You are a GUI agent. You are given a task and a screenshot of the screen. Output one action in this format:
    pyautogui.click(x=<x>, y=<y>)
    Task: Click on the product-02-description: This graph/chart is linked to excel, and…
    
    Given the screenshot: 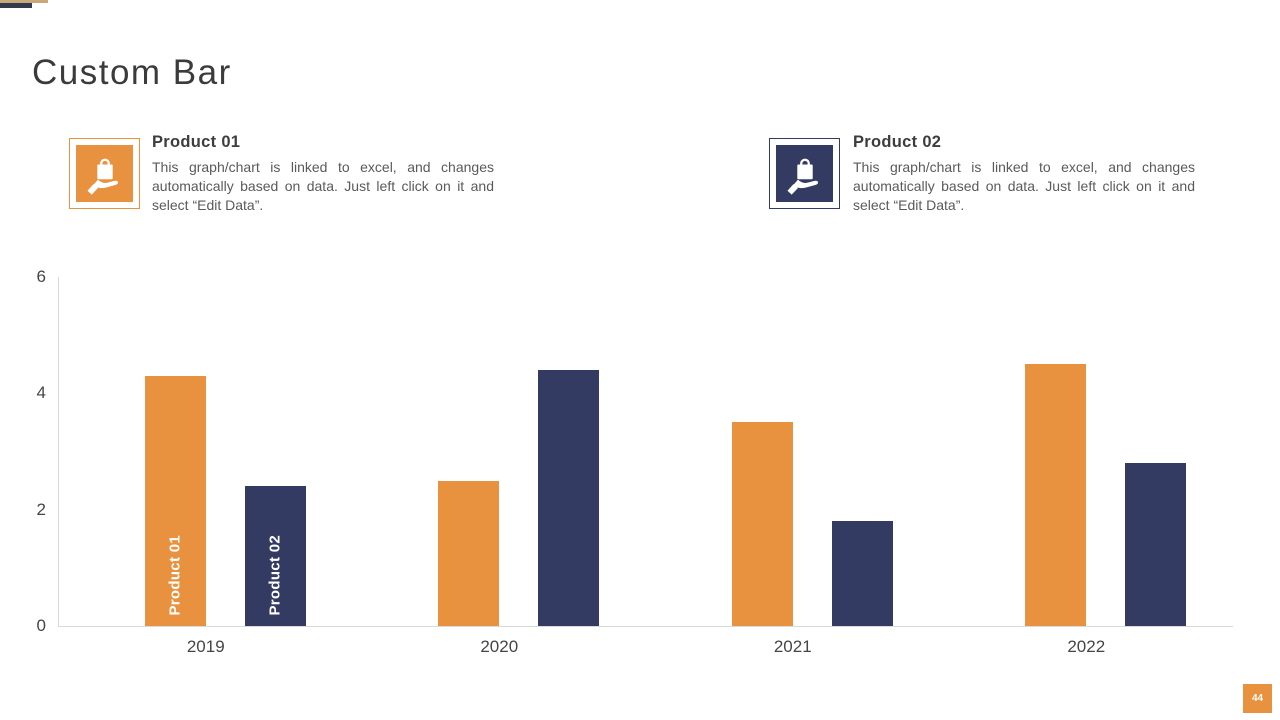 What is the action you would take?
    pyautogui.click(x=1024, y=186)
    